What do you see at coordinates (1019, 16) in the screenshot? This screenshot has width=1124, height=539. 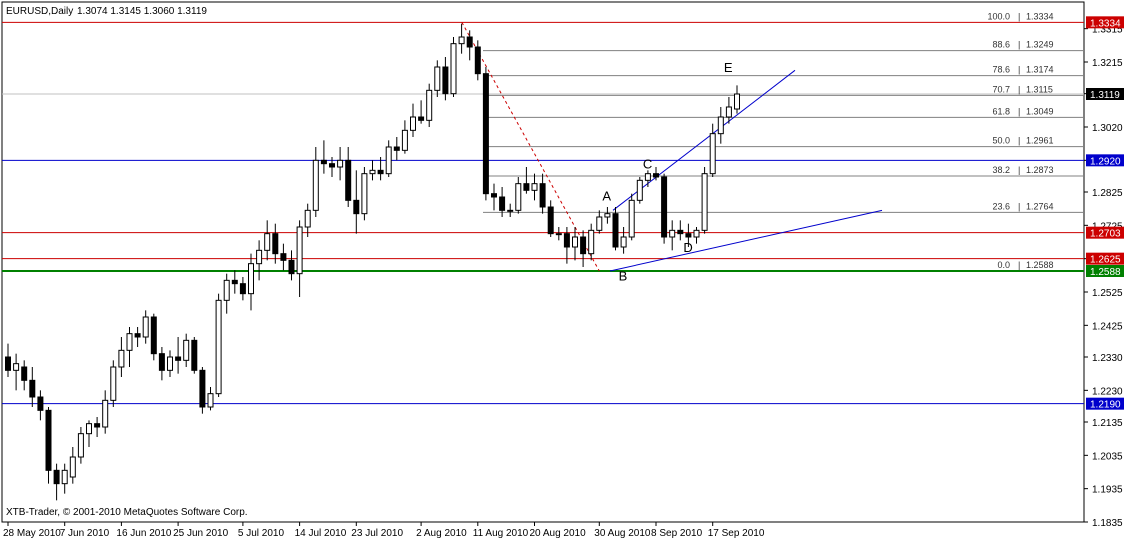 I see `fib-sep-100.0: |` at bounding box center [1019, 16].